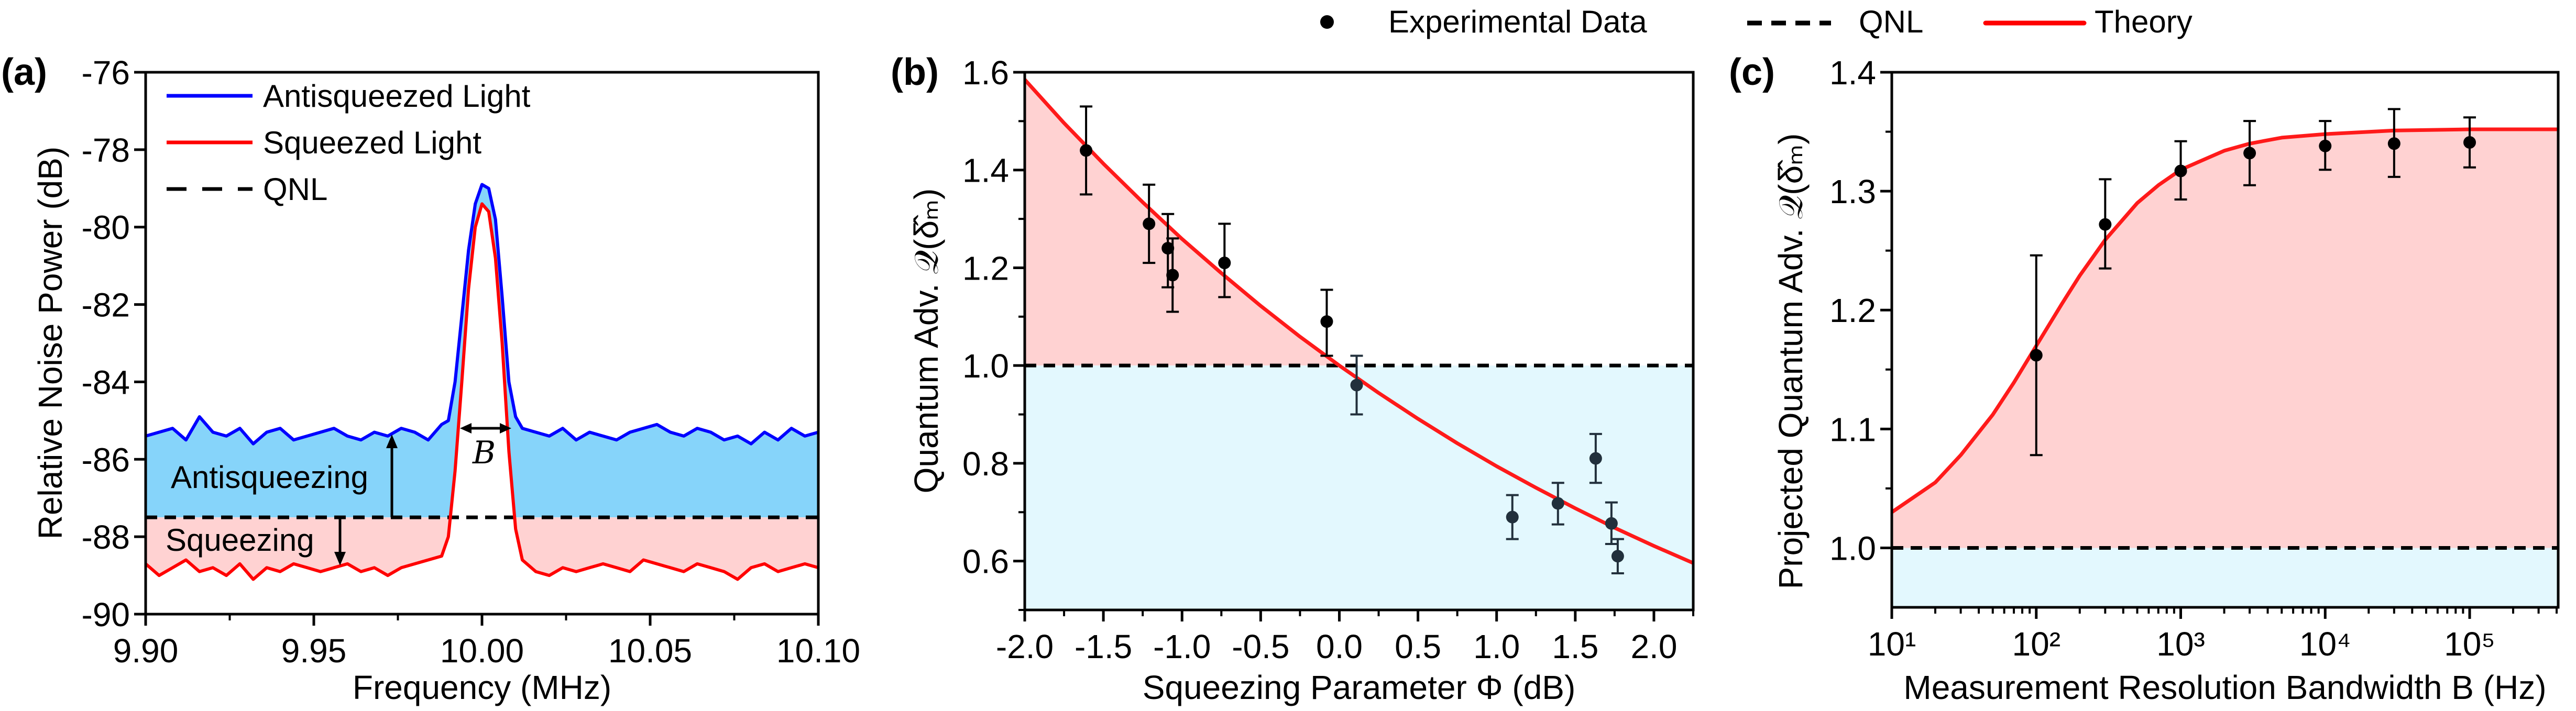  I want to click on y-tick-label: -82, so click(106, 305).